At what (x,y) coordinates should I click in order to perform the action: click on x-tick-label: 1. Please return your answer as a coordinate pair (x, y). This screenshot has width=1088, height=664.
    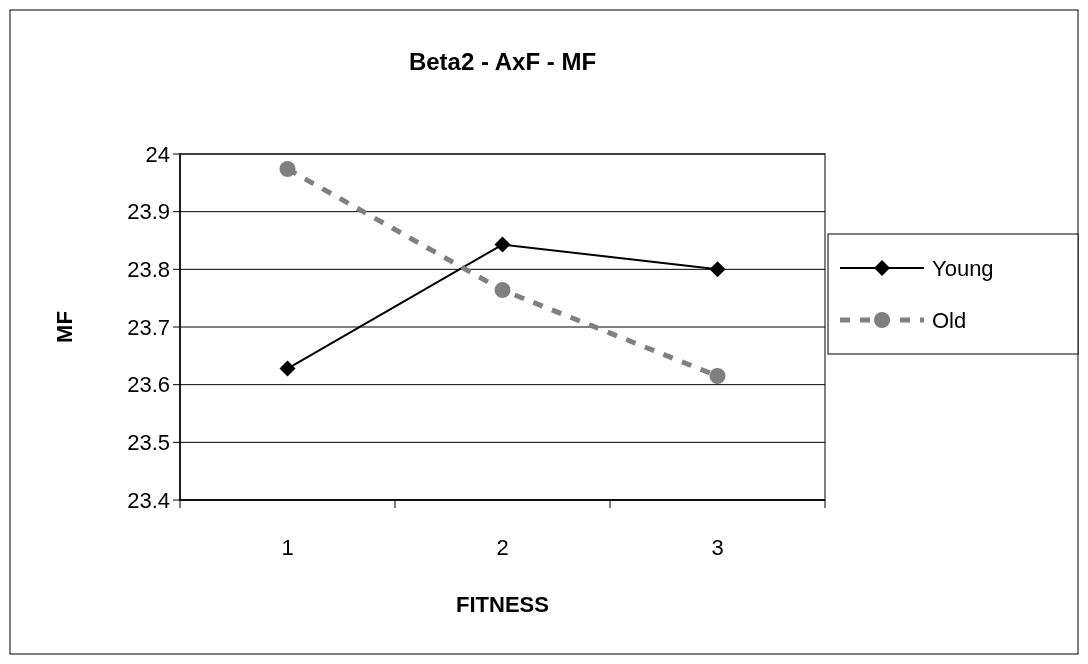
    Looking at the image, I should click on (287, 547).